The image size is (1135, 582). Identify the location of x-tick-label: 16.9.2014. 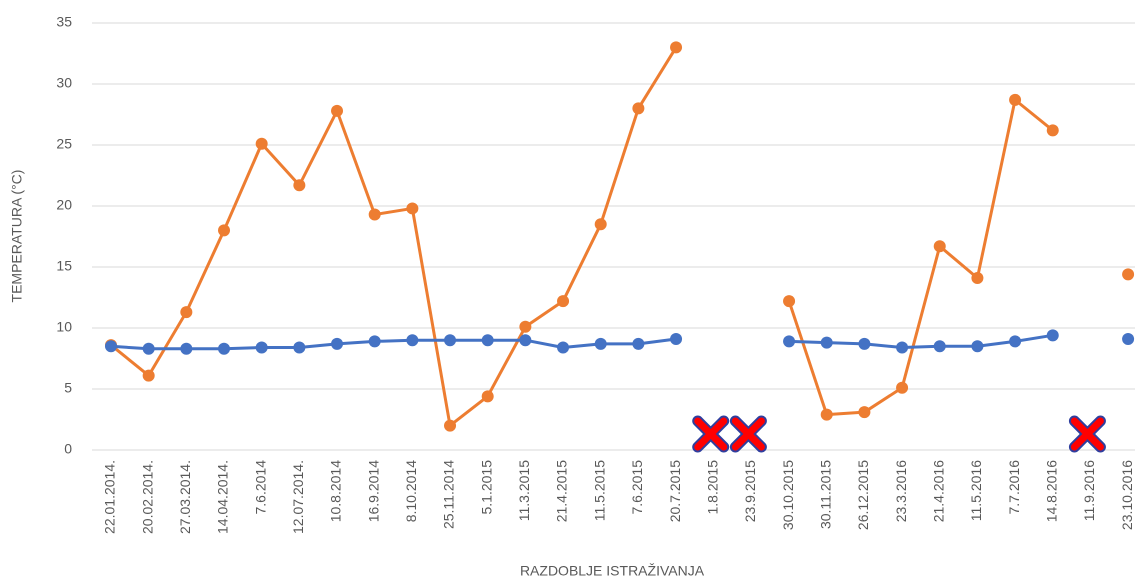
(373, 491).